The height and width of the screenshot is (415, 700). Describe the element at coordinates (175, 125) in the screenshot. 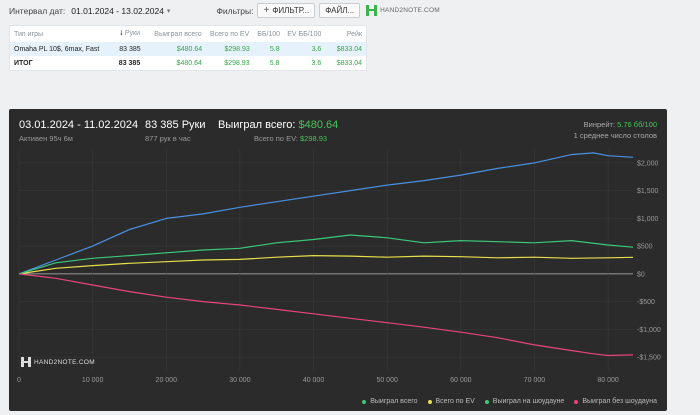

I see `panel-hands: 83 385 Руки` at that location.